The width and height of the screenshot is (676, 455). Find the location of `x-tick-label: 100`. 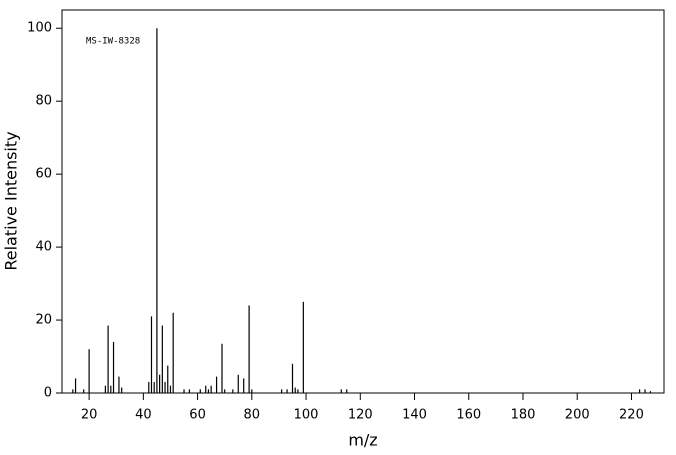

x-tick-label: 100 is located at coordinates (306, 415).